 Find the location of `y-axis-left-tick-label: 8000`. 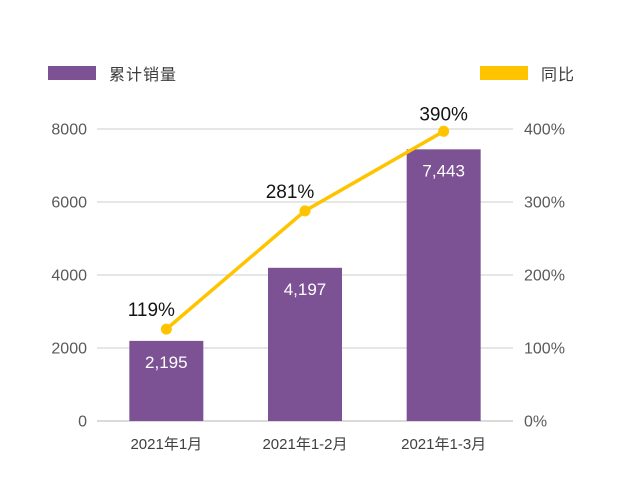

y-axis-left-tick-label: 8000 is located at coordinates (69, 130).